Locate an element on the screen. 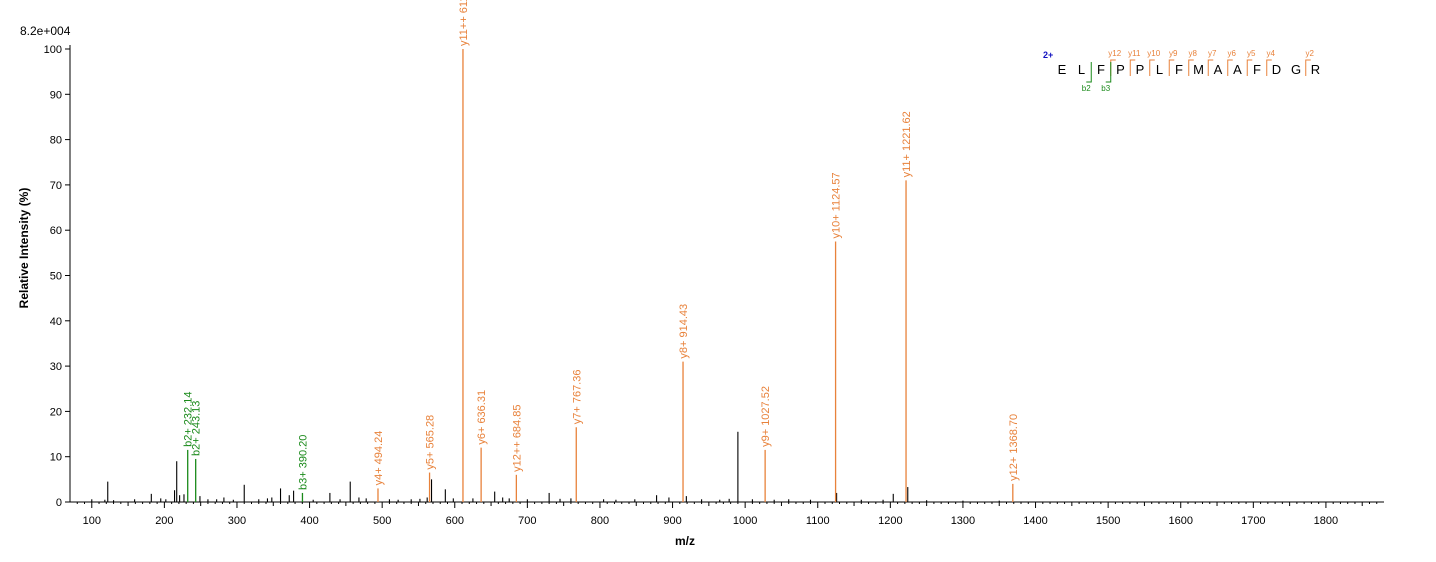  y-tick-label: 70 is located at coordinates (56, 186).